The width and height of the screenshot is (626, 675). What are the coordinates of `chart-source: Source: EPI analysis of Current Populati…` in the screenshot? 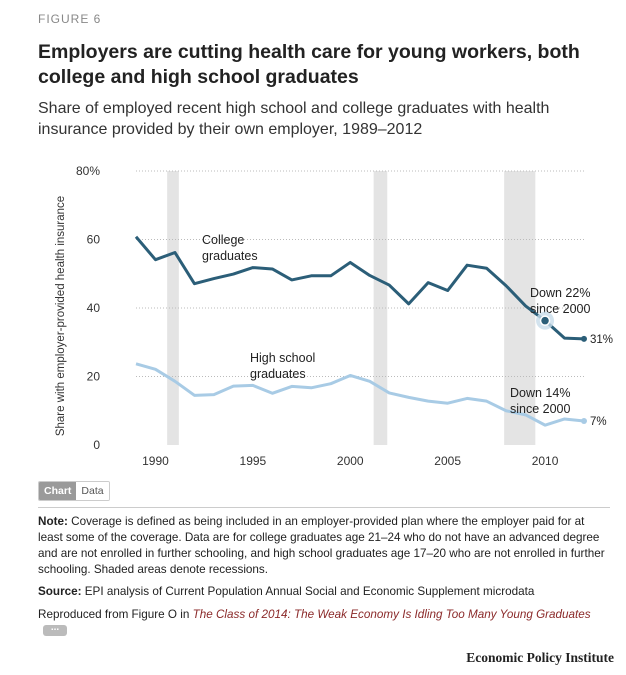 It's located at (323, 592).